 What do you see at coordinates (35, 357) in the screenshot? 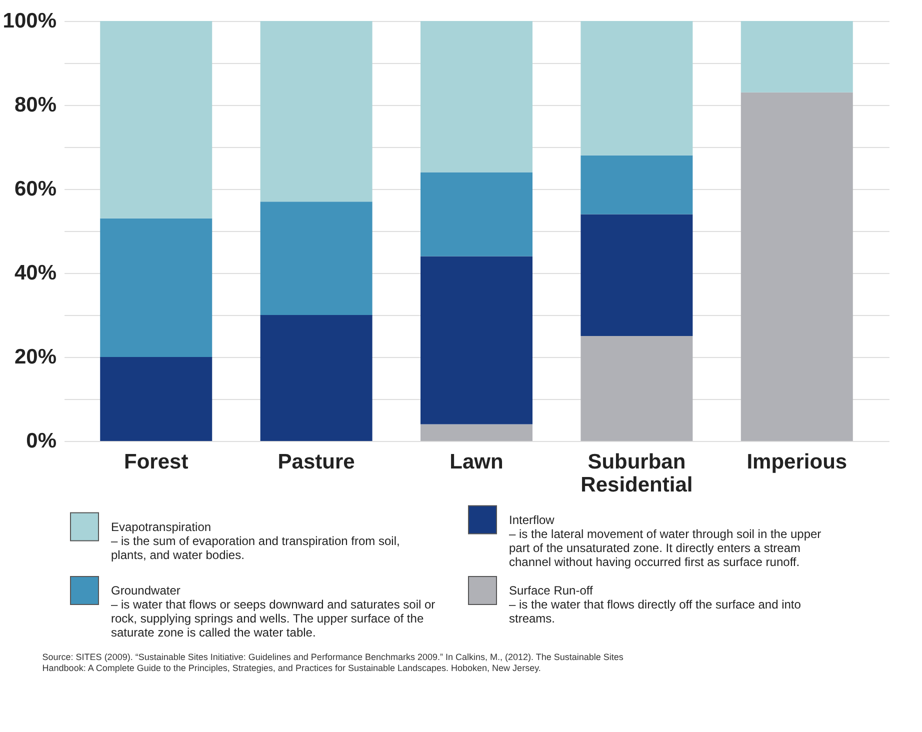
I see `y-tick-label: 20%` at bounding box center [35, 357].